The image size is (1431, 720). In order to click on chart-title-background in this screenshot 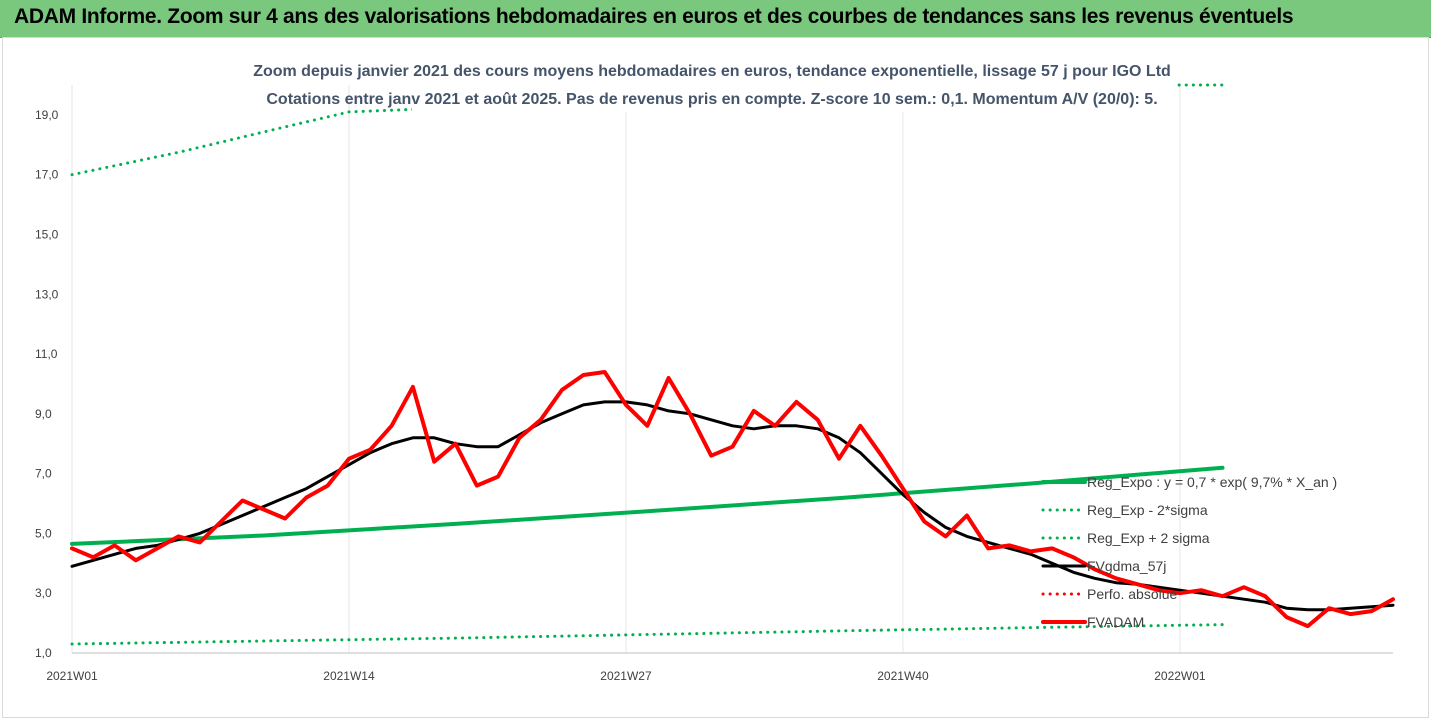, I will do `click(794, 81)`.